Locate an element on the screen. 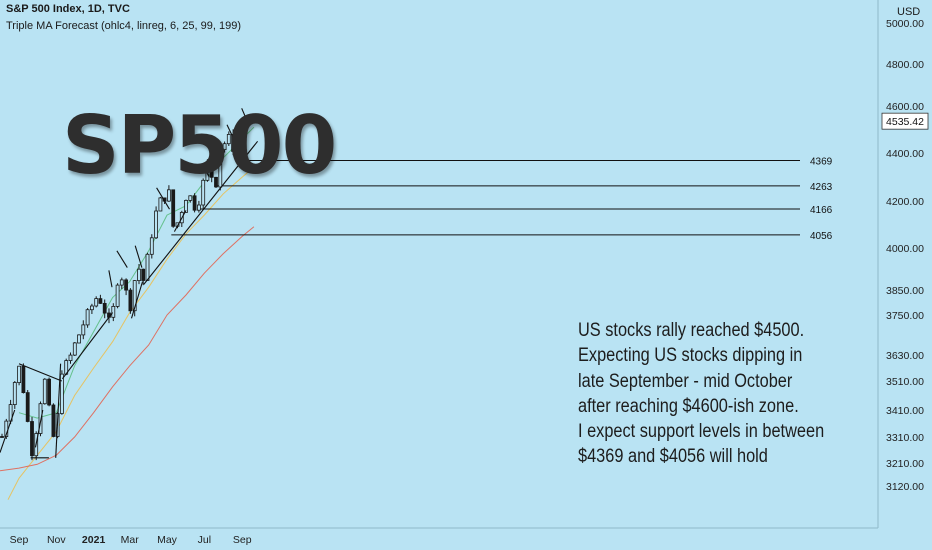  support-level-label: 4056 is located at coordinates (821, 236).